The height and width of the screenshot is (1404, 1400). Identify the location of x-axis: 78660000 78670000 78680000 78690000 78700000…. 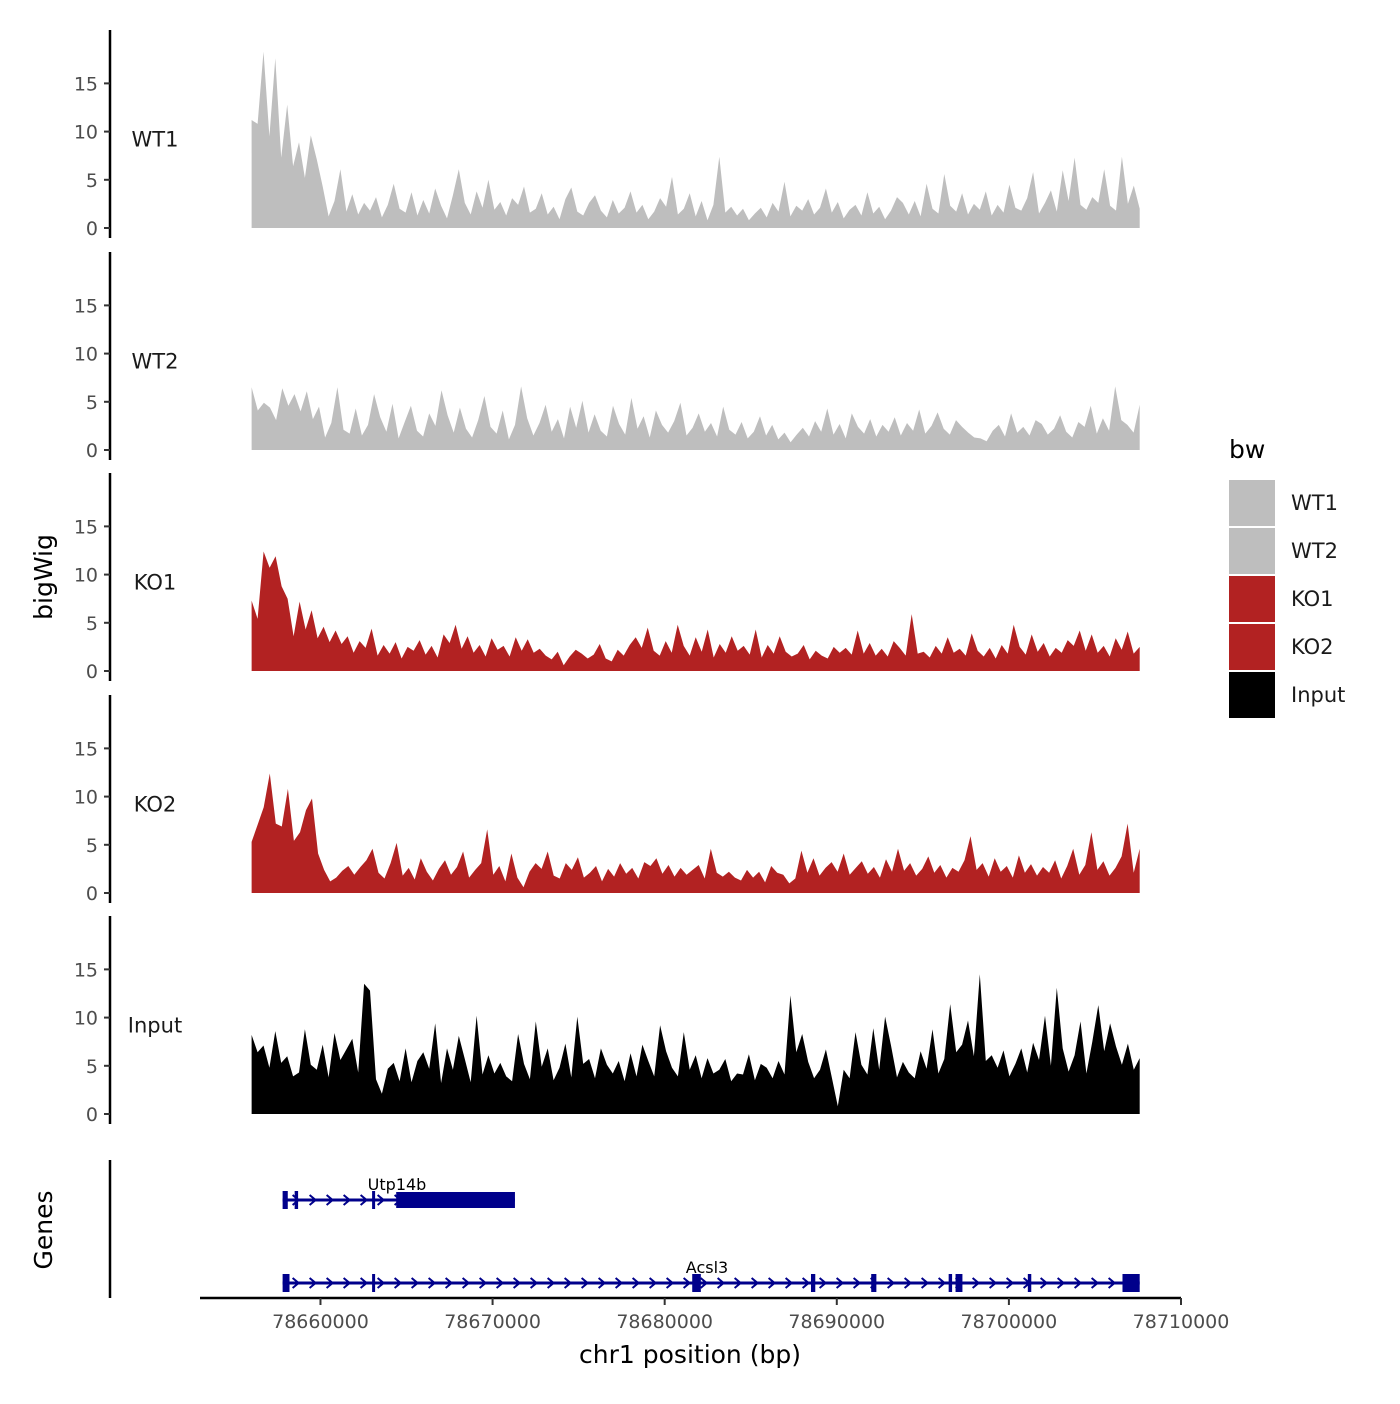
(715, 1314).